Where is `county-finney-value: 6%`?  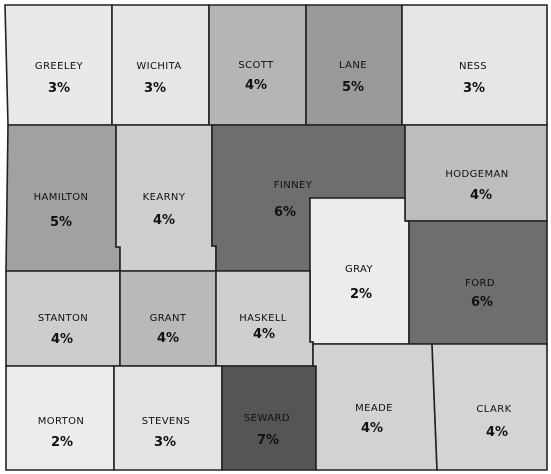
county-finney-value: 6% is located at coordinates (285, 212).